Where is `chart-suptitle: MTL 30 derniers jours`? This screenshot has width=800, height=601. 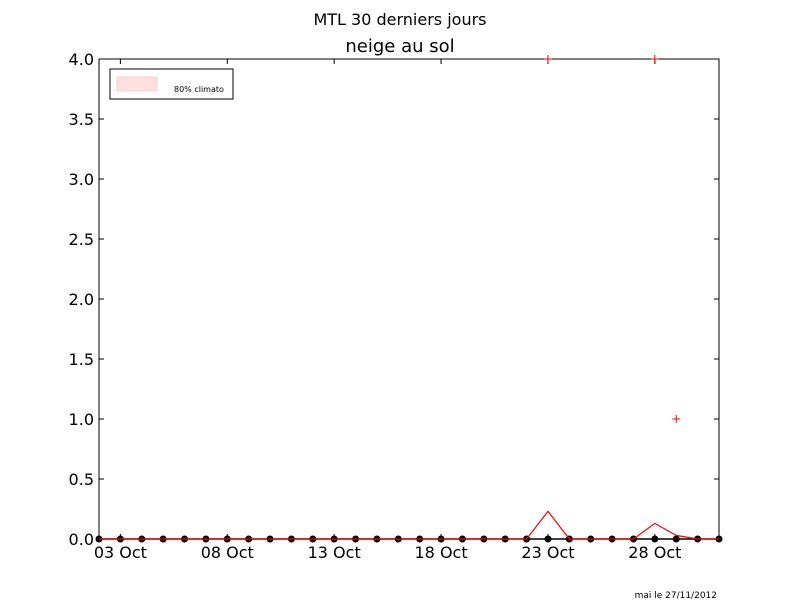
chart-suptitle: MTL 30 derniers jours is located at coordinates (400, 19).